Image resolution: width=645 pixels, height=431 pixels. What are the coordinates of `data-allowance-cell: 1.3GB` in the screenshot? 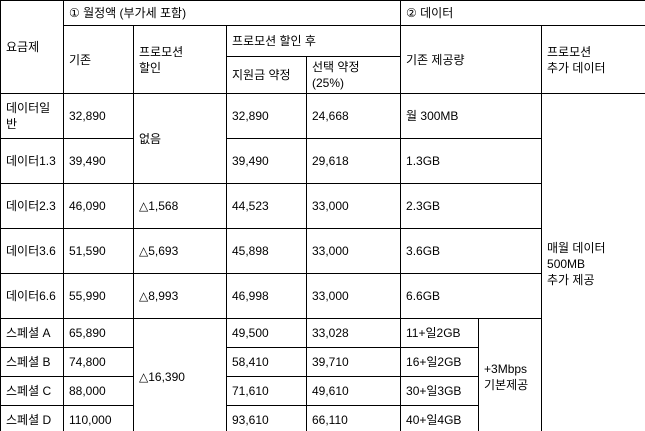 It's located at (471, 161).